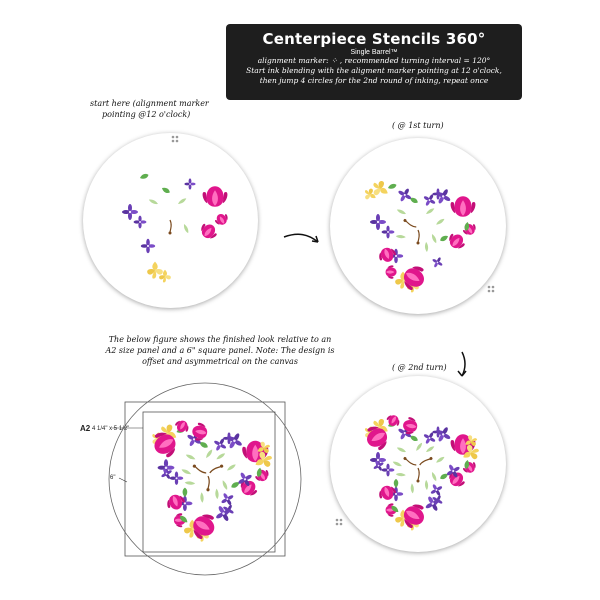 The width and height of the screenshot is (600, 600). Describe the element at coordinates (149, 103) in the screenshot. I see `start-note-line-1: start here (alignment marker` at that location.